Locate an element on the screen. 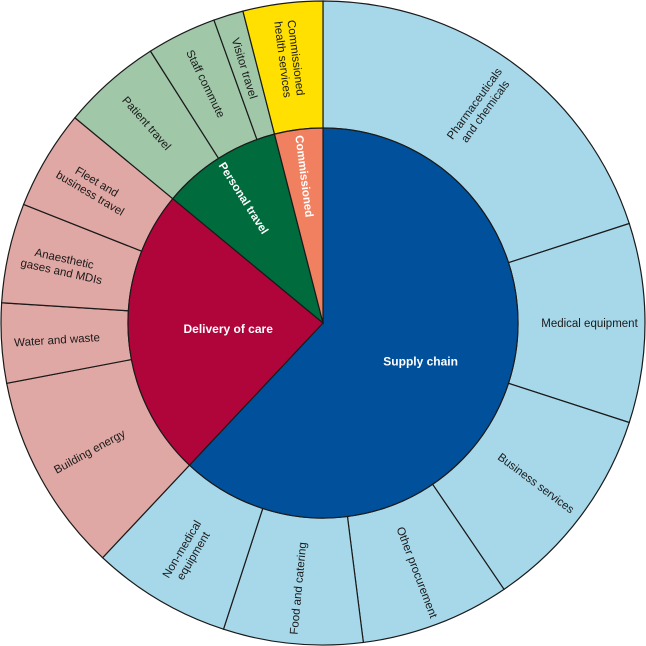 The height and width of the screenshot is (646, 646). outer-label-water-and-waste: Water and waste is located at coordinates (57, 340).